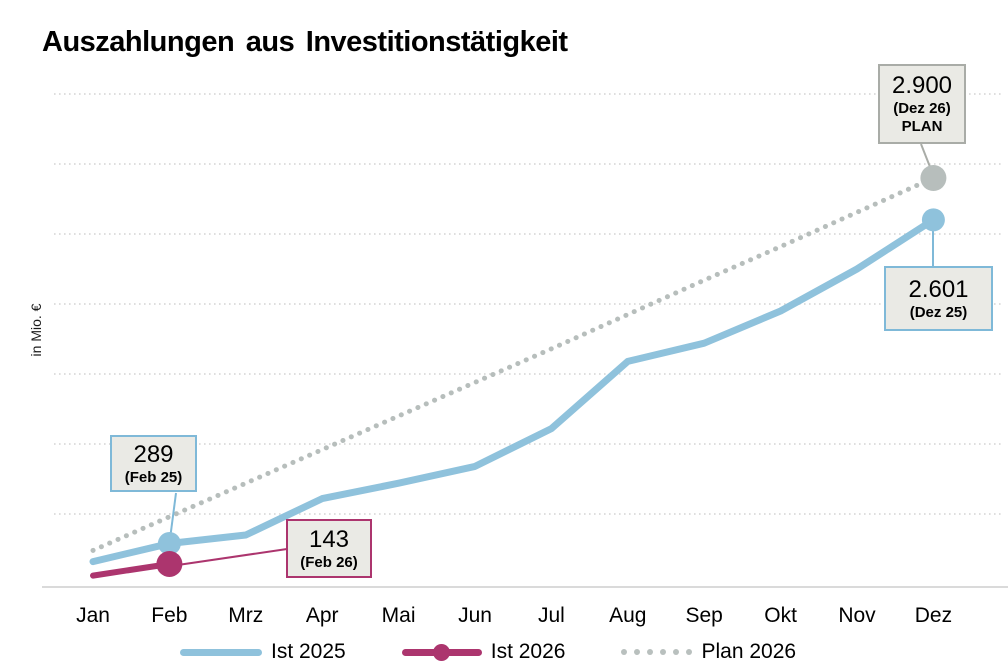  What do you see at coordinates (263, 652) in the screenshot?
I see `legend-item-ist-2025: Ist 2025` at bounding box center [263, 652].